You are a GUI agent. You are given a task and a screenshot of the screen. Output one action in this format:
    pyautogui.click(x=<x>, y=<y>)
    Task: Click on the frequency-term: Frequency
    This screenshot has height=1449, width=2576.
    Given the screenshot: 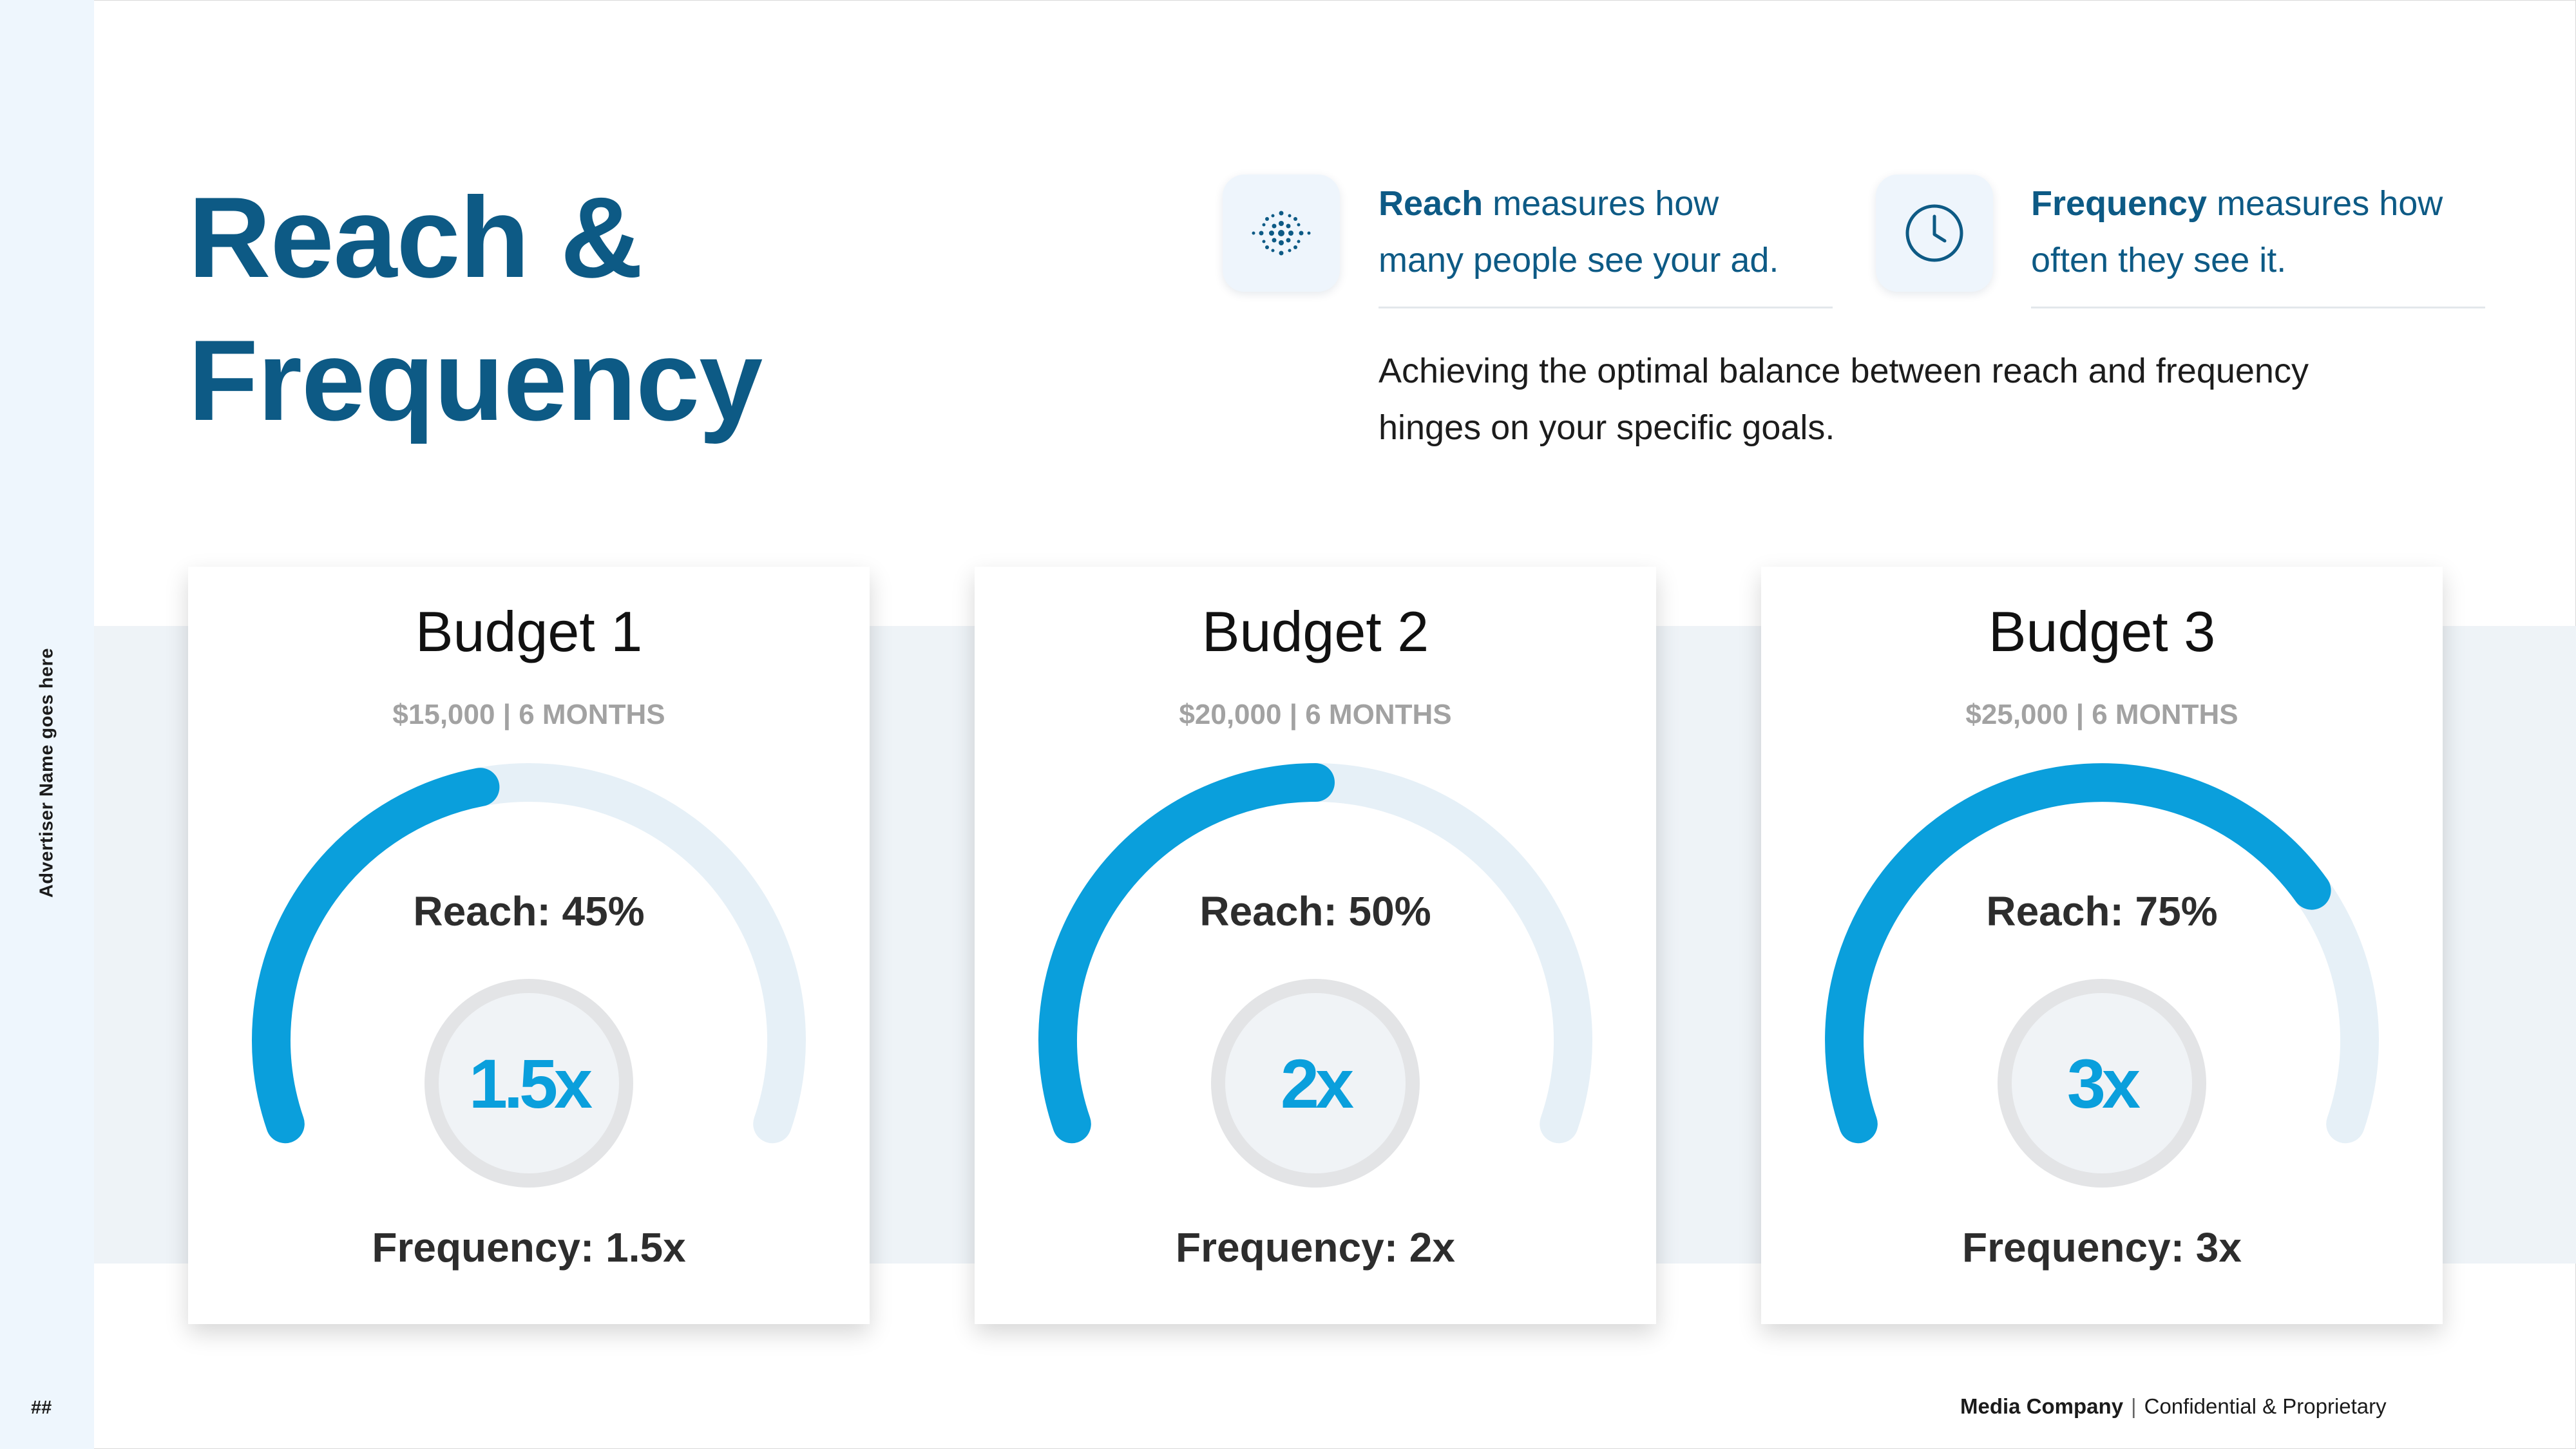 What is the action you would take?
    pyautogui.click(x=2119, y=203)
    